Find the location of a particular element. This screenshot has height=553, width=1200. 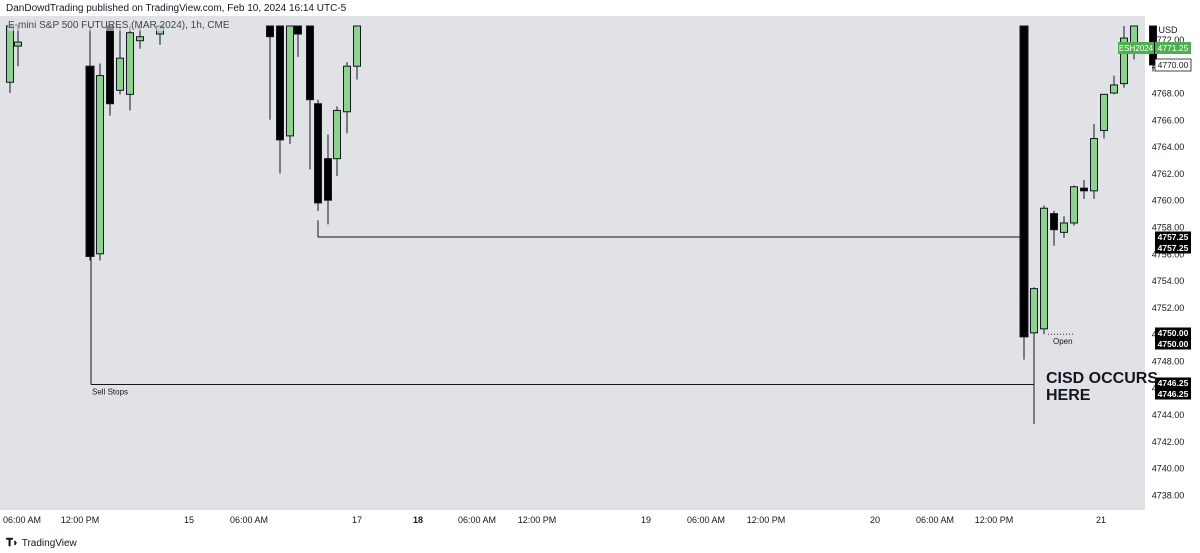

y-tick-label: 4760.00 is located at coordinates (1168, 201).